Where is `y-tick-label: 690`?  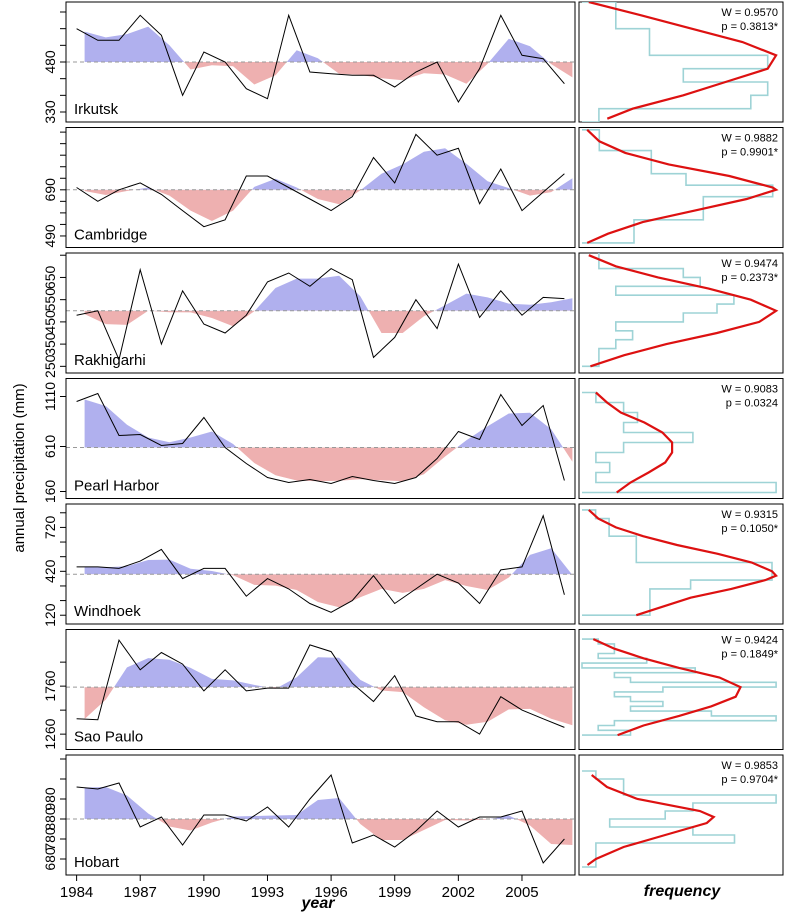
y-tick-label: 690 is located at coordinates (50, 190).